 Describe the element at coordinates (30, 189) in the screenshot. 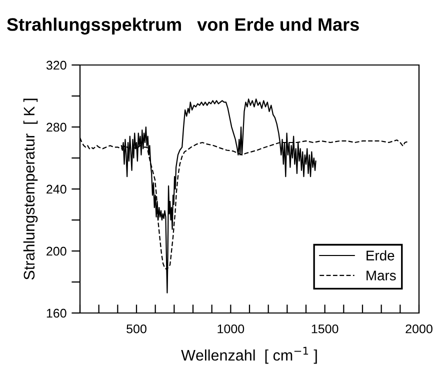

I see `y-axis-title: Strahlungstemperatur [ K ]` at that location.